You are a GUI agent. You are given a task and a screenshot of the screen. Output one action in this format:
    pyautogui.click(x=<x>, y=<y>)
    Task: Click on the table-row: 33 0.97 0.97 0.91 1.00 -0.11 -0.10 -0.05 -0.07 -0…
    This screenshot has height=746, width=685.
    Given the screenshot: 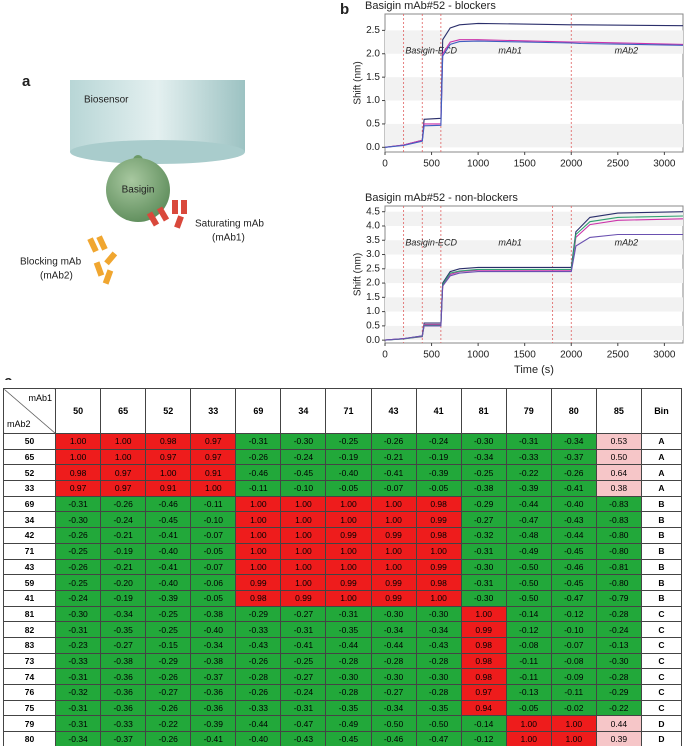 What is the action you would take?
    pyautogui.click(x=342, y=488)
    